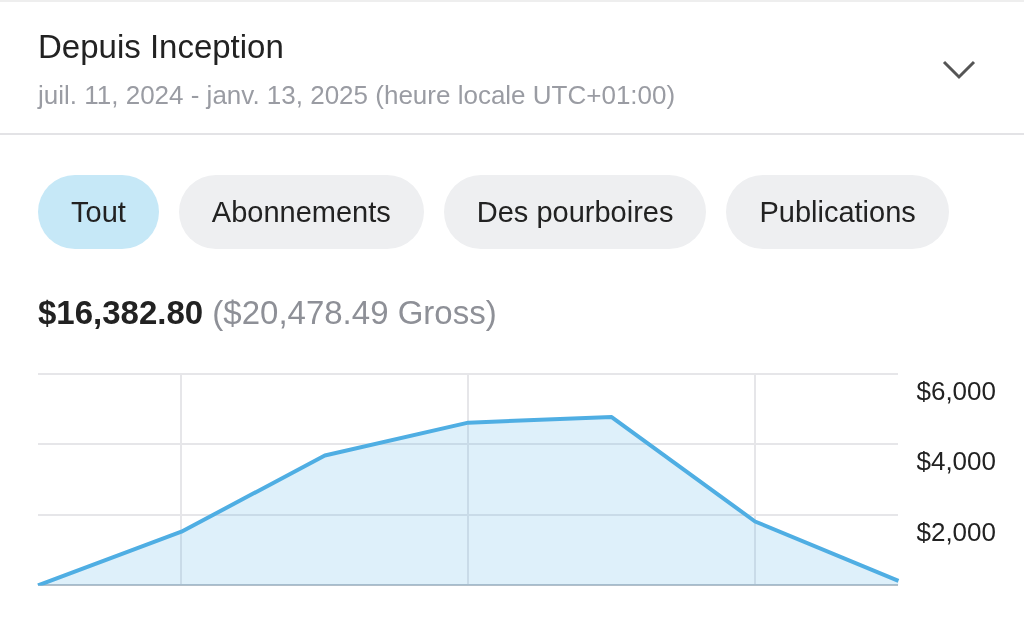 The height and width of the screenshot is (619, 1024). What do you see at coordinates (161, 47) in the screenshot?
I see `chart-title: Depuis Inception` at bounding box center [161, 47].